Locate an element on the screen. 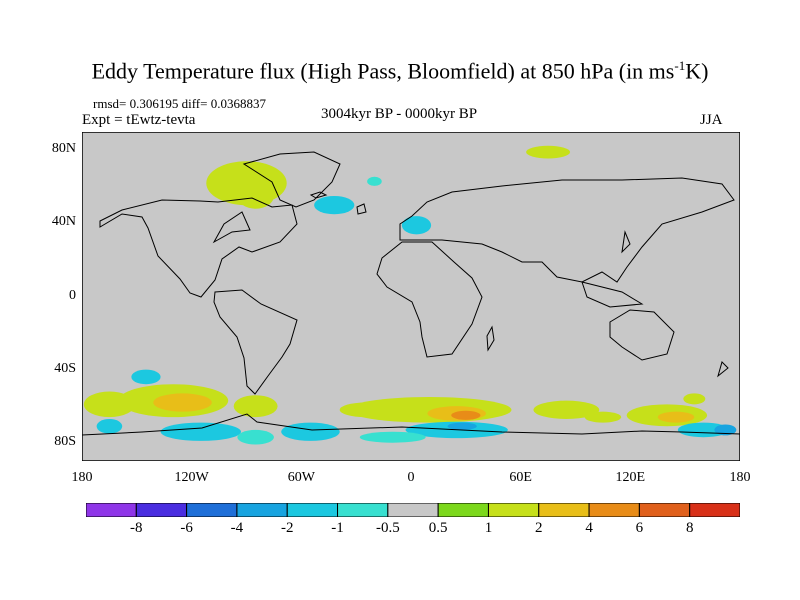 The width and height of the screenshot is (800, 600). season-label: JJA is located at coordinates (711, 120).